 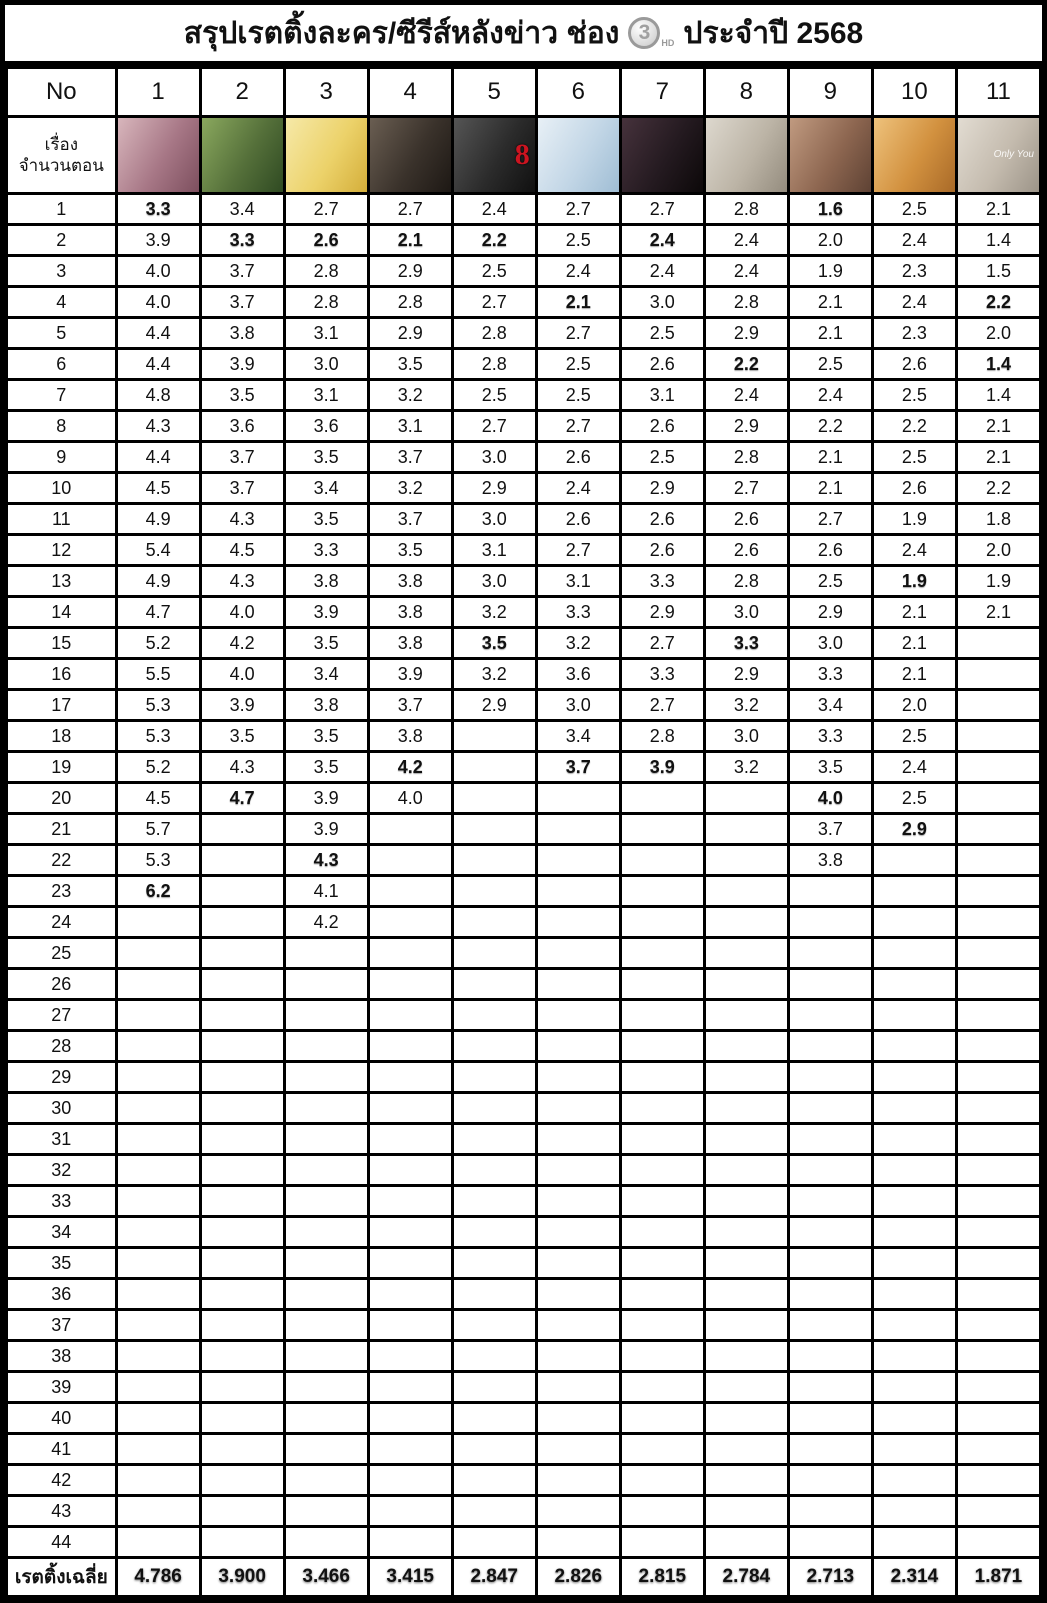 I want to click on rating-cell: 1.5, so click(x=998, y=271).